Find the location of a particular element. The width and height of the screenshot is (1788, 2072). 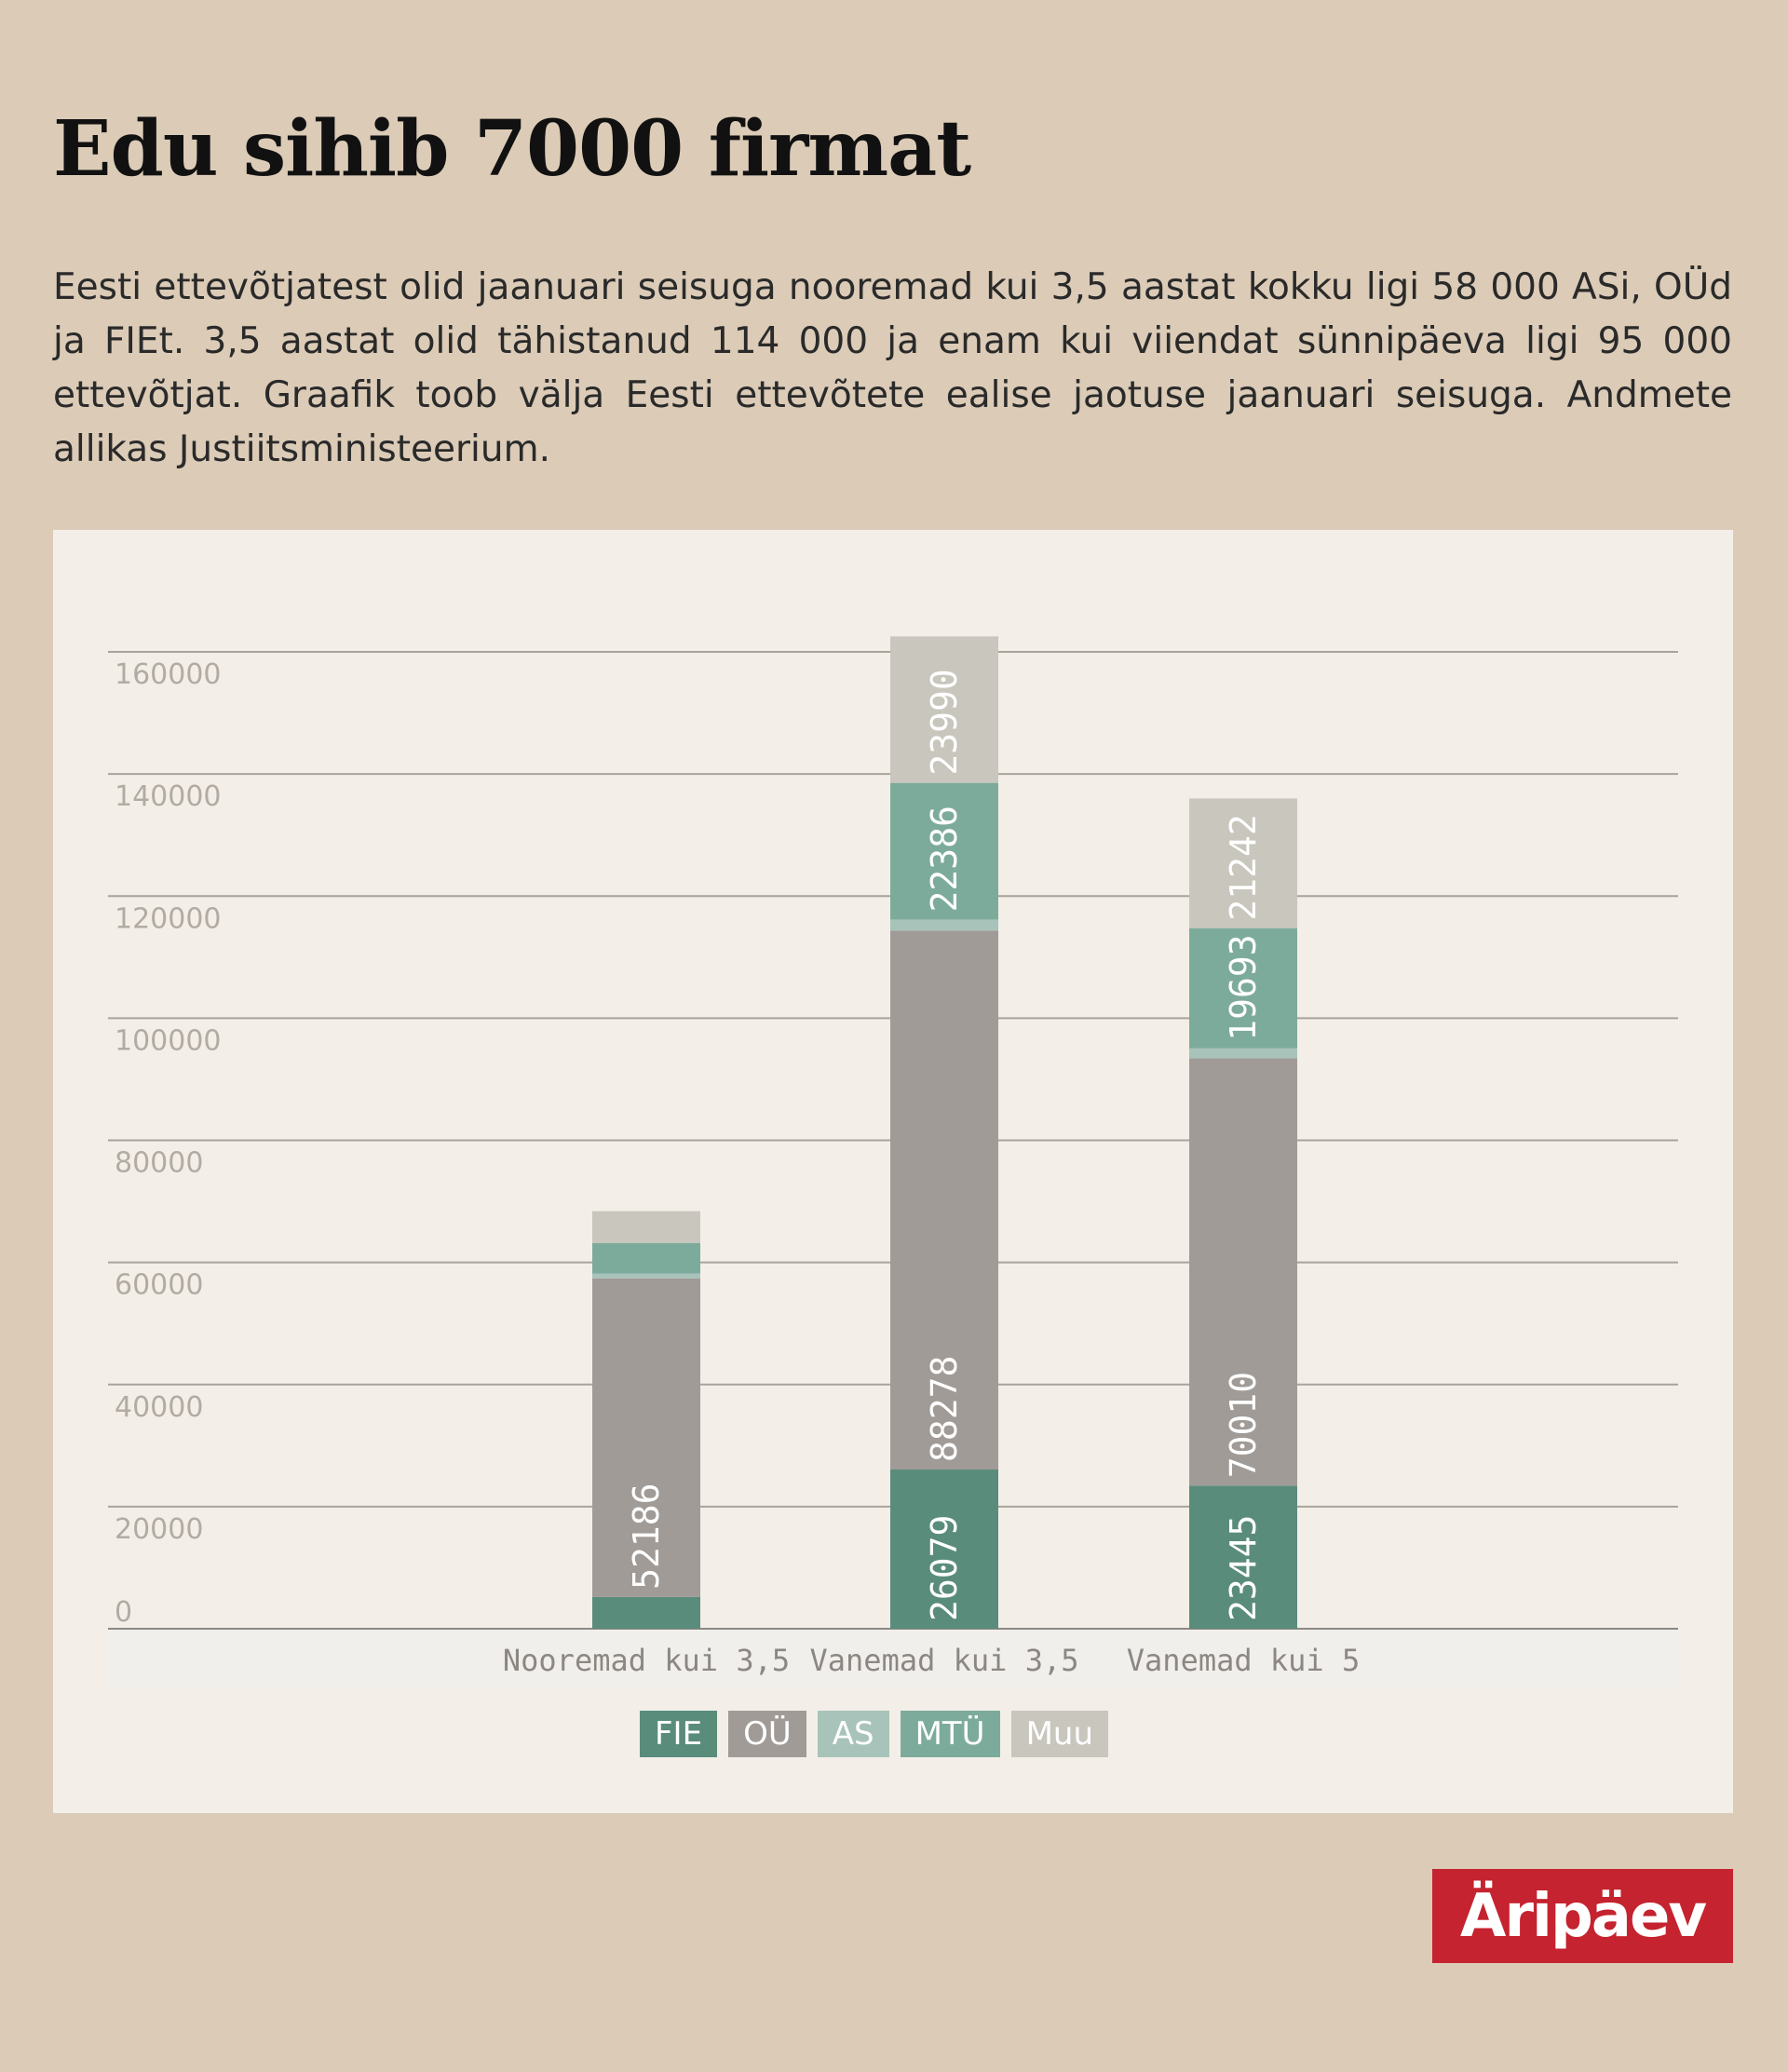

aripaev-logo: Äripäev is located at coordinates (1582, 1916).